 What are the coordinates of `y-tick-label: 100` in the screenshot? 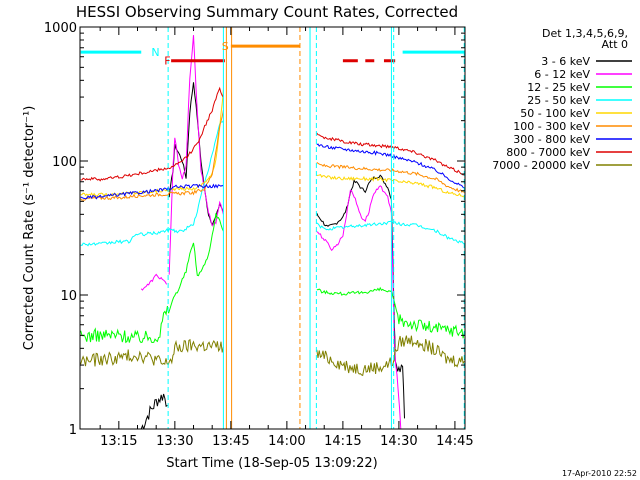 It's located at (64, 162).